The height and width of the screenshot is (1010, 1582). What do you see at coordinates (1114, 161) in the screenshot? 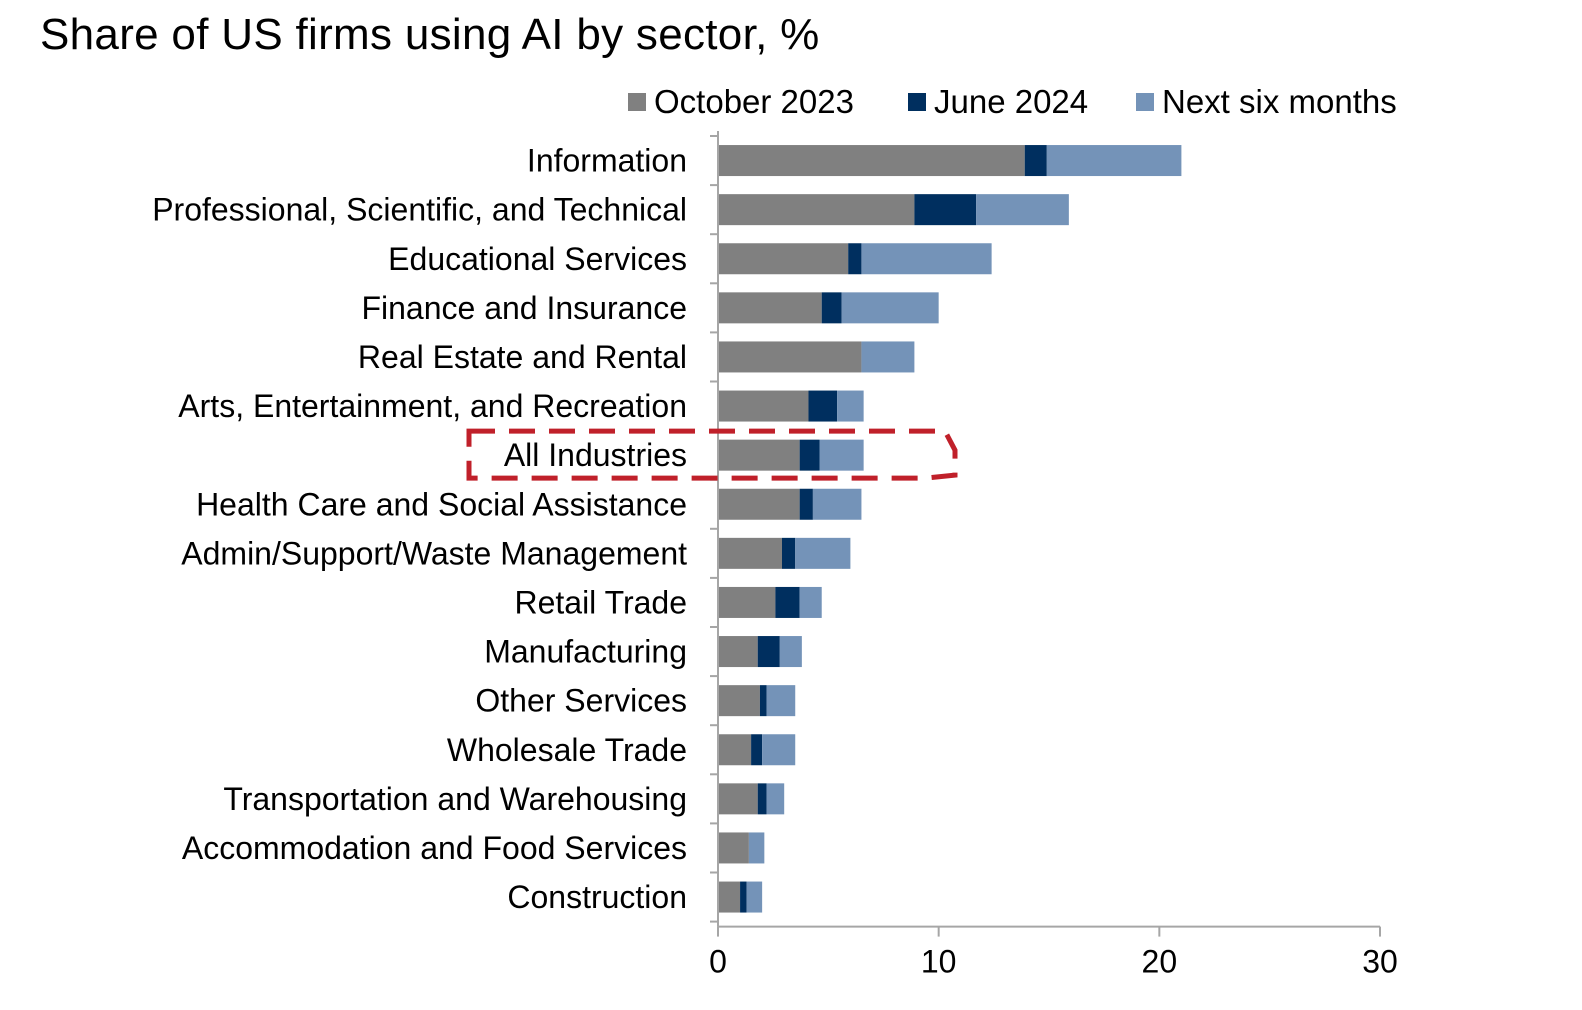
I see `bar-next-six-months-information` at bounding box center [1114, 161].